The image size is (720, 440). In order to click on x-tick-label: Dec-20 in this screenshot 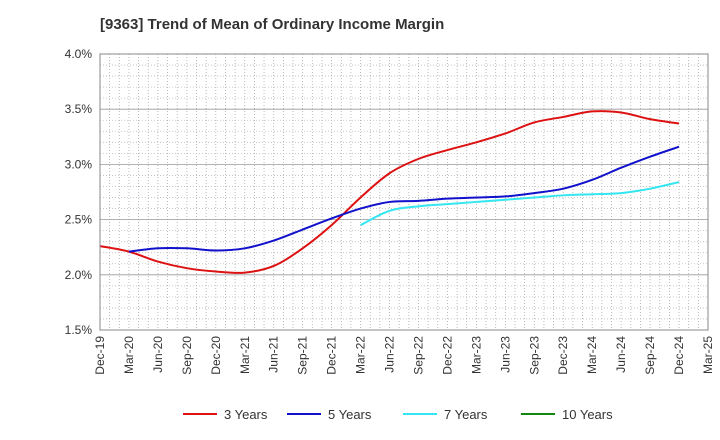, I will do `click(216, 355)`.